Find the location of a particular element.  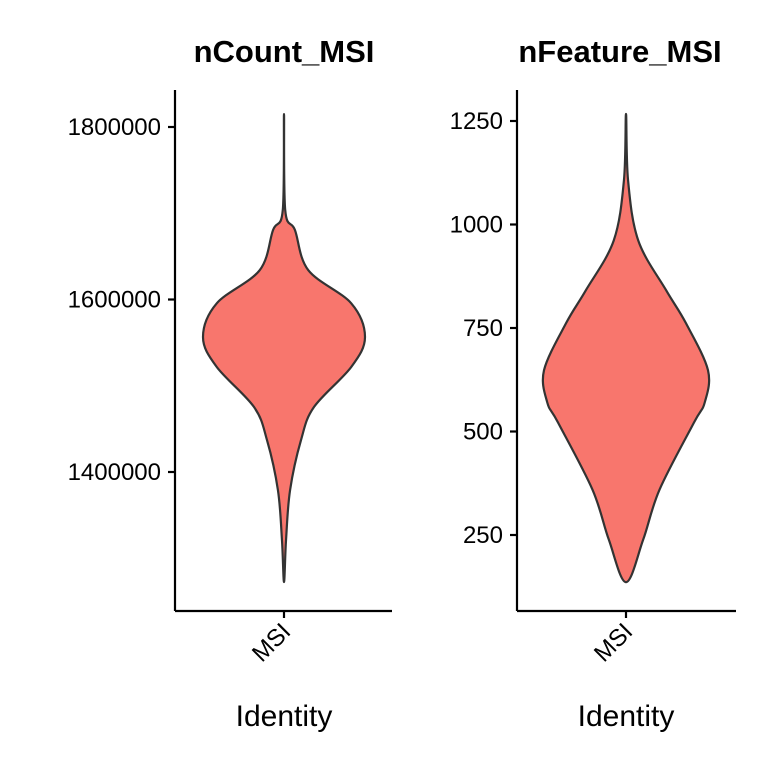

y-tick-label: 250 is located at coordinates (483, 535).